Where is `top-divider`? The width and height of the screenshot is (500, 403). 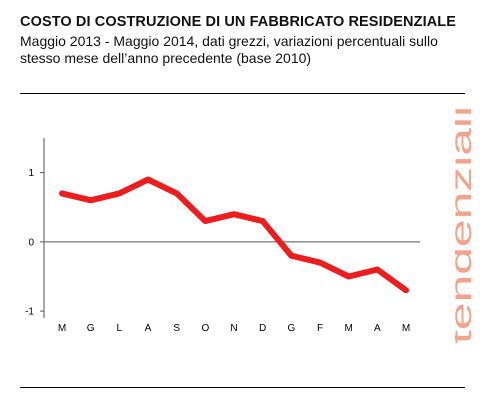
top-divider is located at coordinates (242, 93).